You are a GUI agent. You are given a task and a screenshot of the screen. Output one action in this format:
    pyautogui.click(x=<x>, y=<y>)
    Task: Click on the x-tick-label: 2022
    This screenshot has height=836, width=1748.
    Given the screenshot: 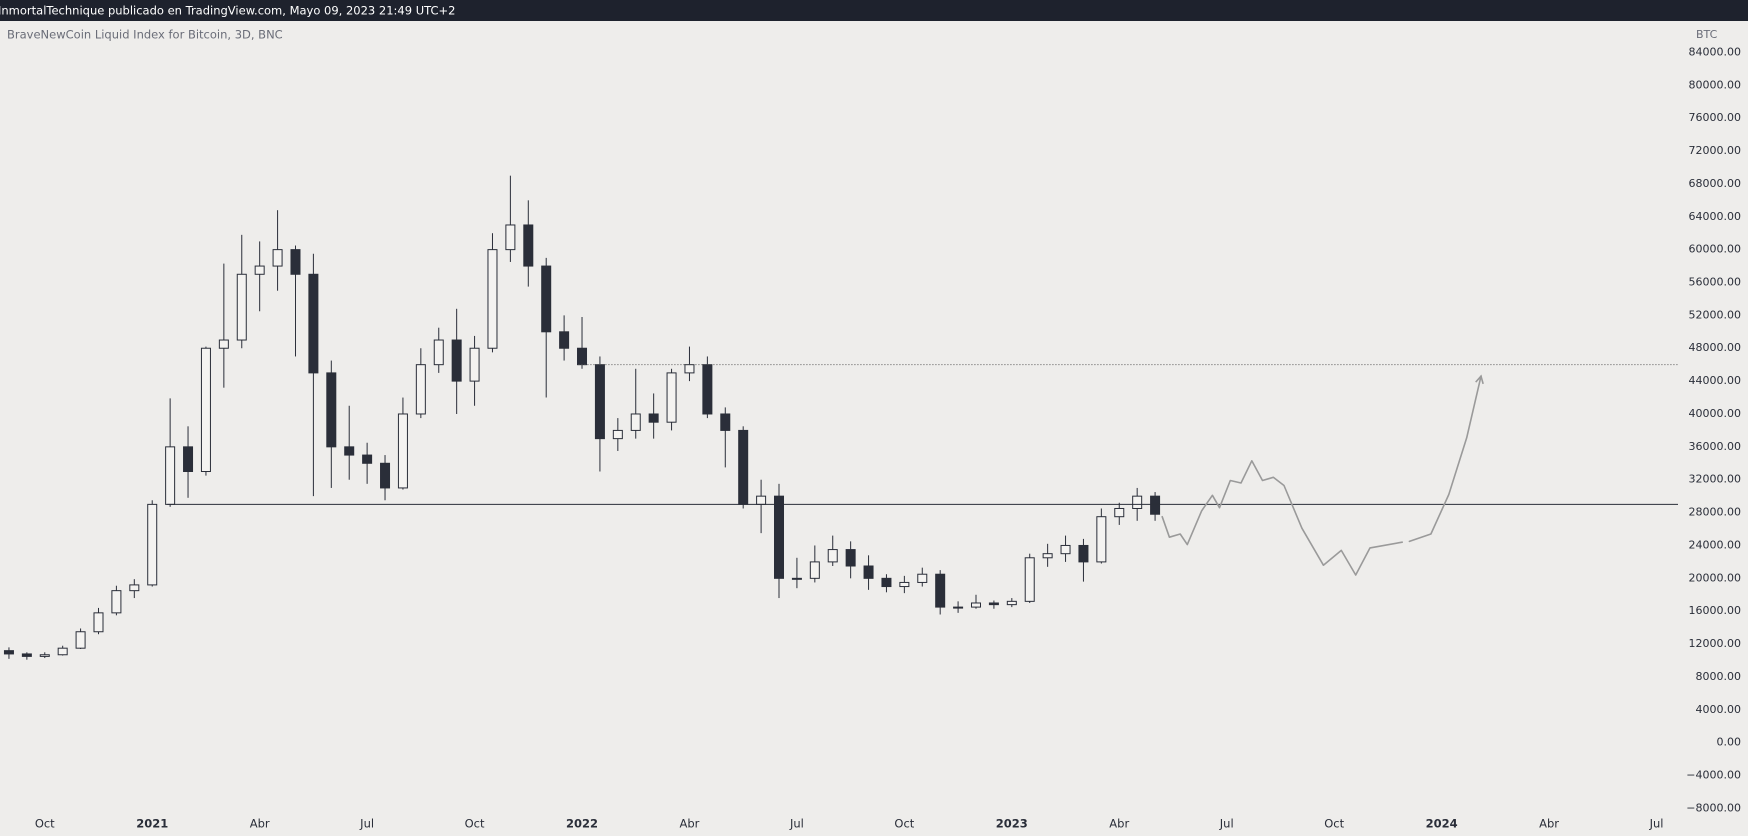 What is the action you would take?
    pyautogui.click(x=582, y=824)
    